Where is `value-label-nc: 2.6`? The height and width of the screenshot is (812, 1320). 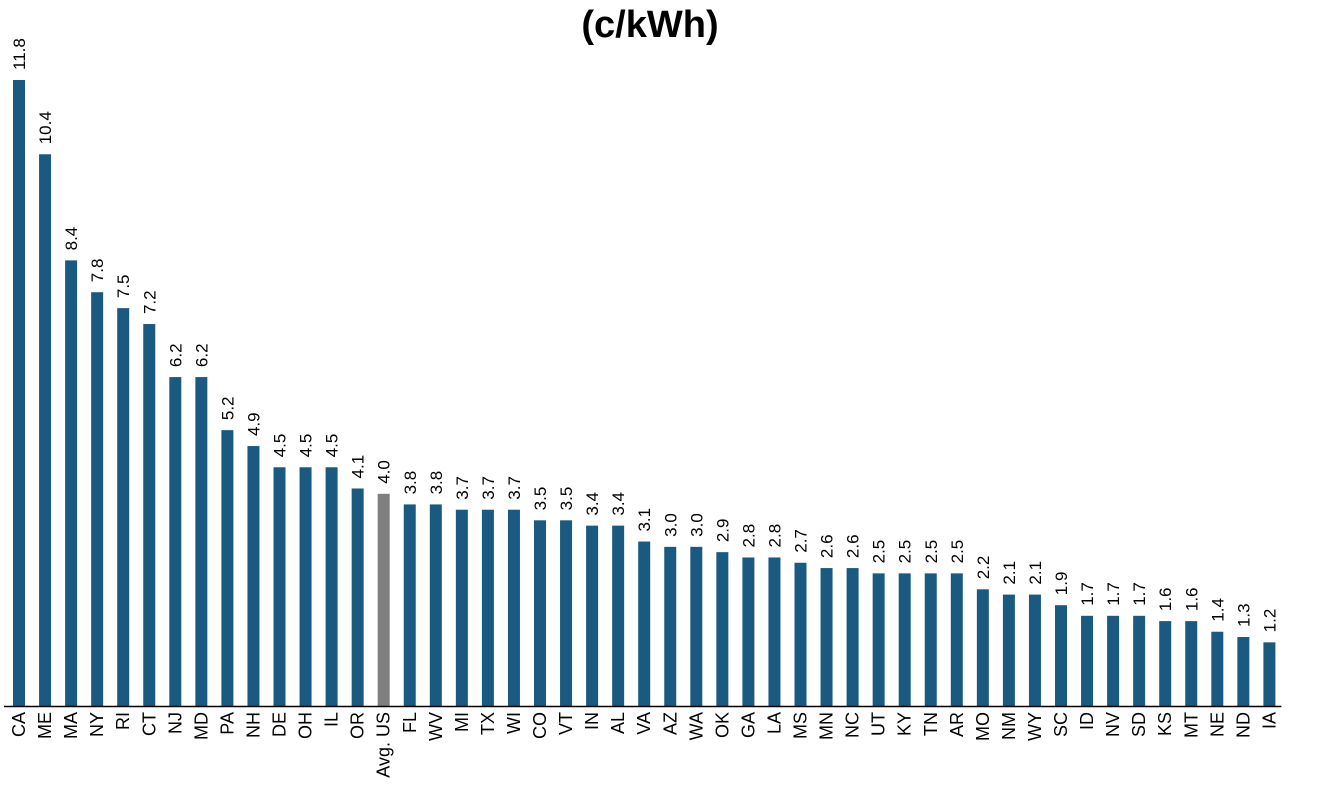
value-label-nc: 2.6 is located at coordinates (853, 546).